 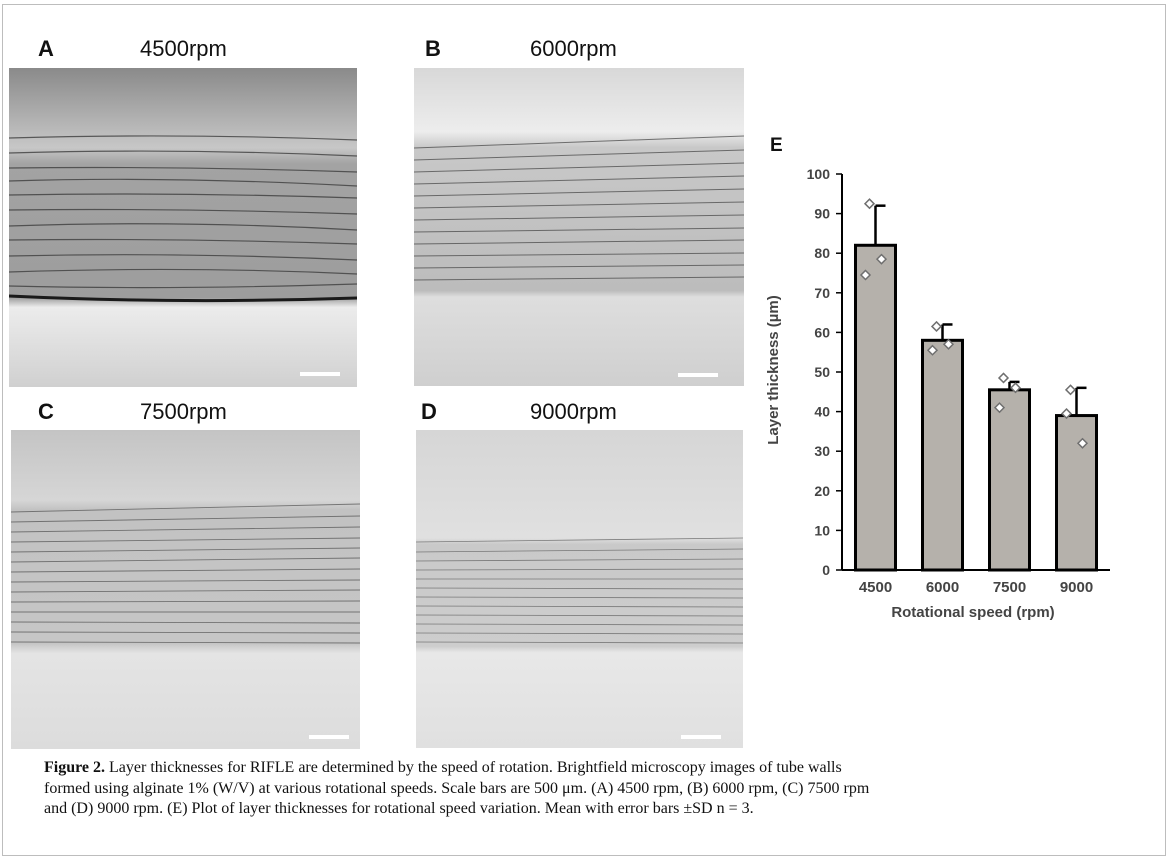 I want to click on panel-title-a: 4500rpm, so click(x=183, y=48).